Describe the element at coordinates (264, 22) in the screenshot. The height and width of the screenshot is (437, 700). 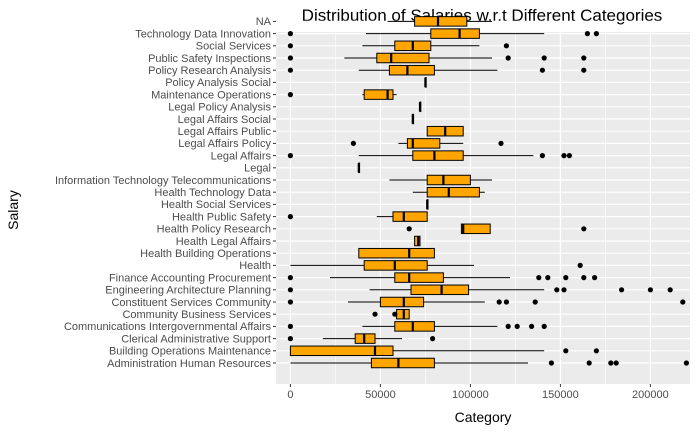
I see `category-label: NA` at that location.